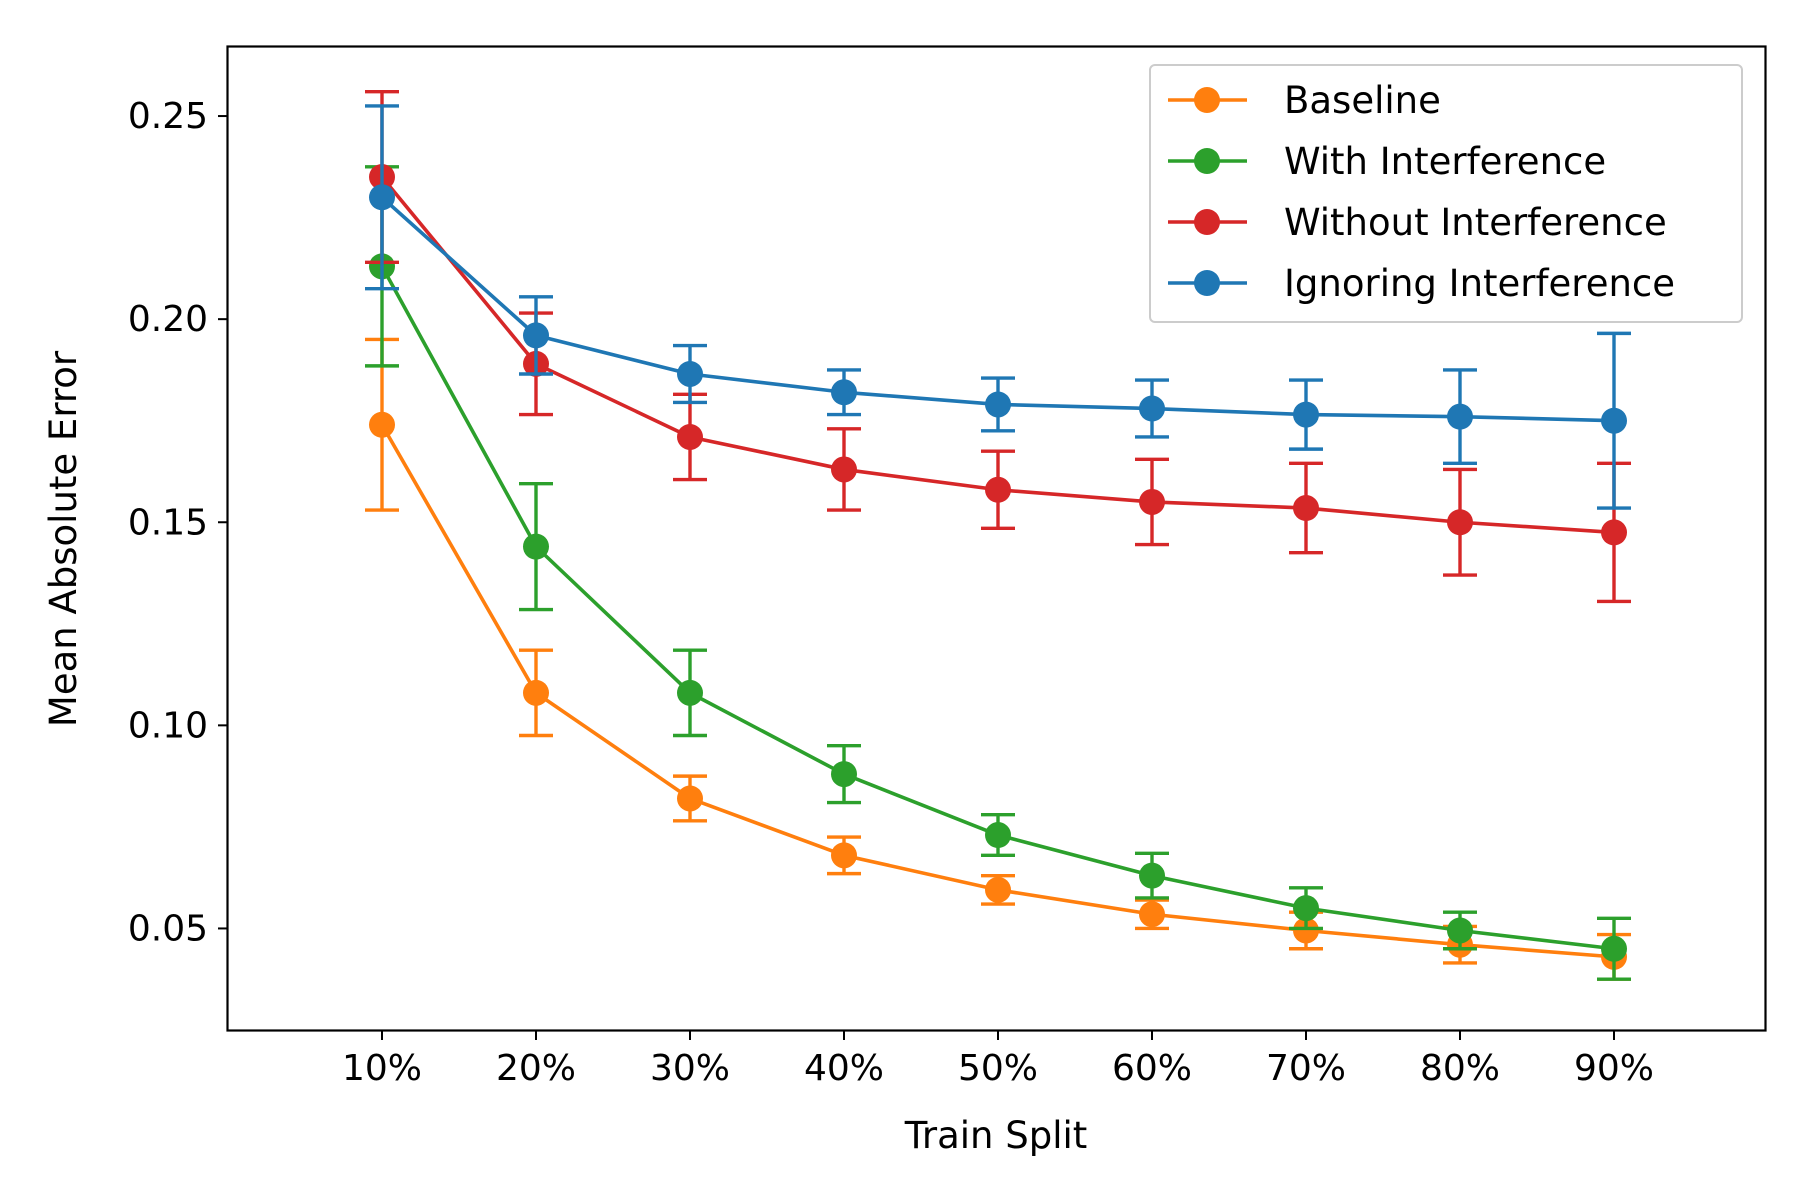 This screenshot has height=1200, width=1800. What do you see at coordinates (1475, 222) in the screenshot?
I see `legend-label: Without Interference` at bounding box center [1475, 222].